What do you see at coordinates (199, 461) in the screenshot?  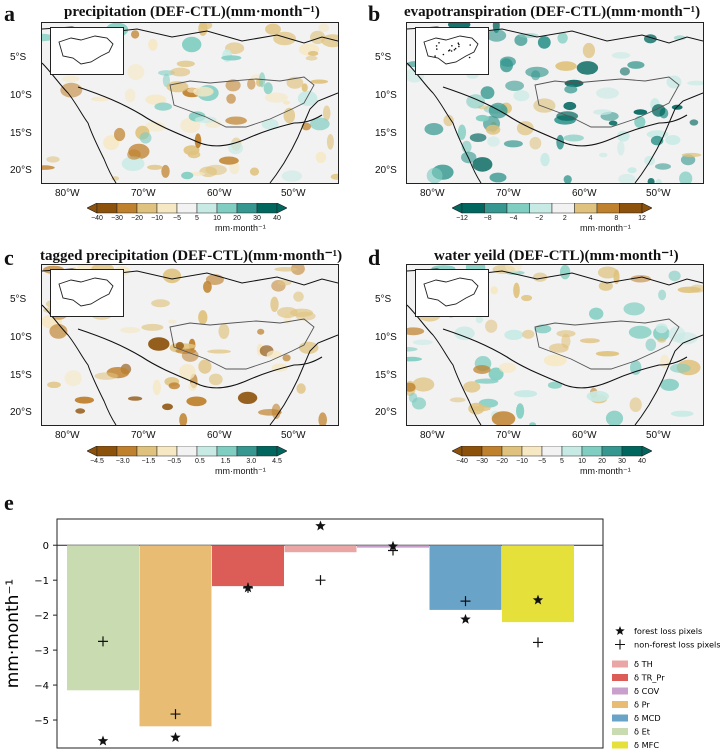 I see `colorbar-tick-label: 0.5` at bounding box center [199, 461].